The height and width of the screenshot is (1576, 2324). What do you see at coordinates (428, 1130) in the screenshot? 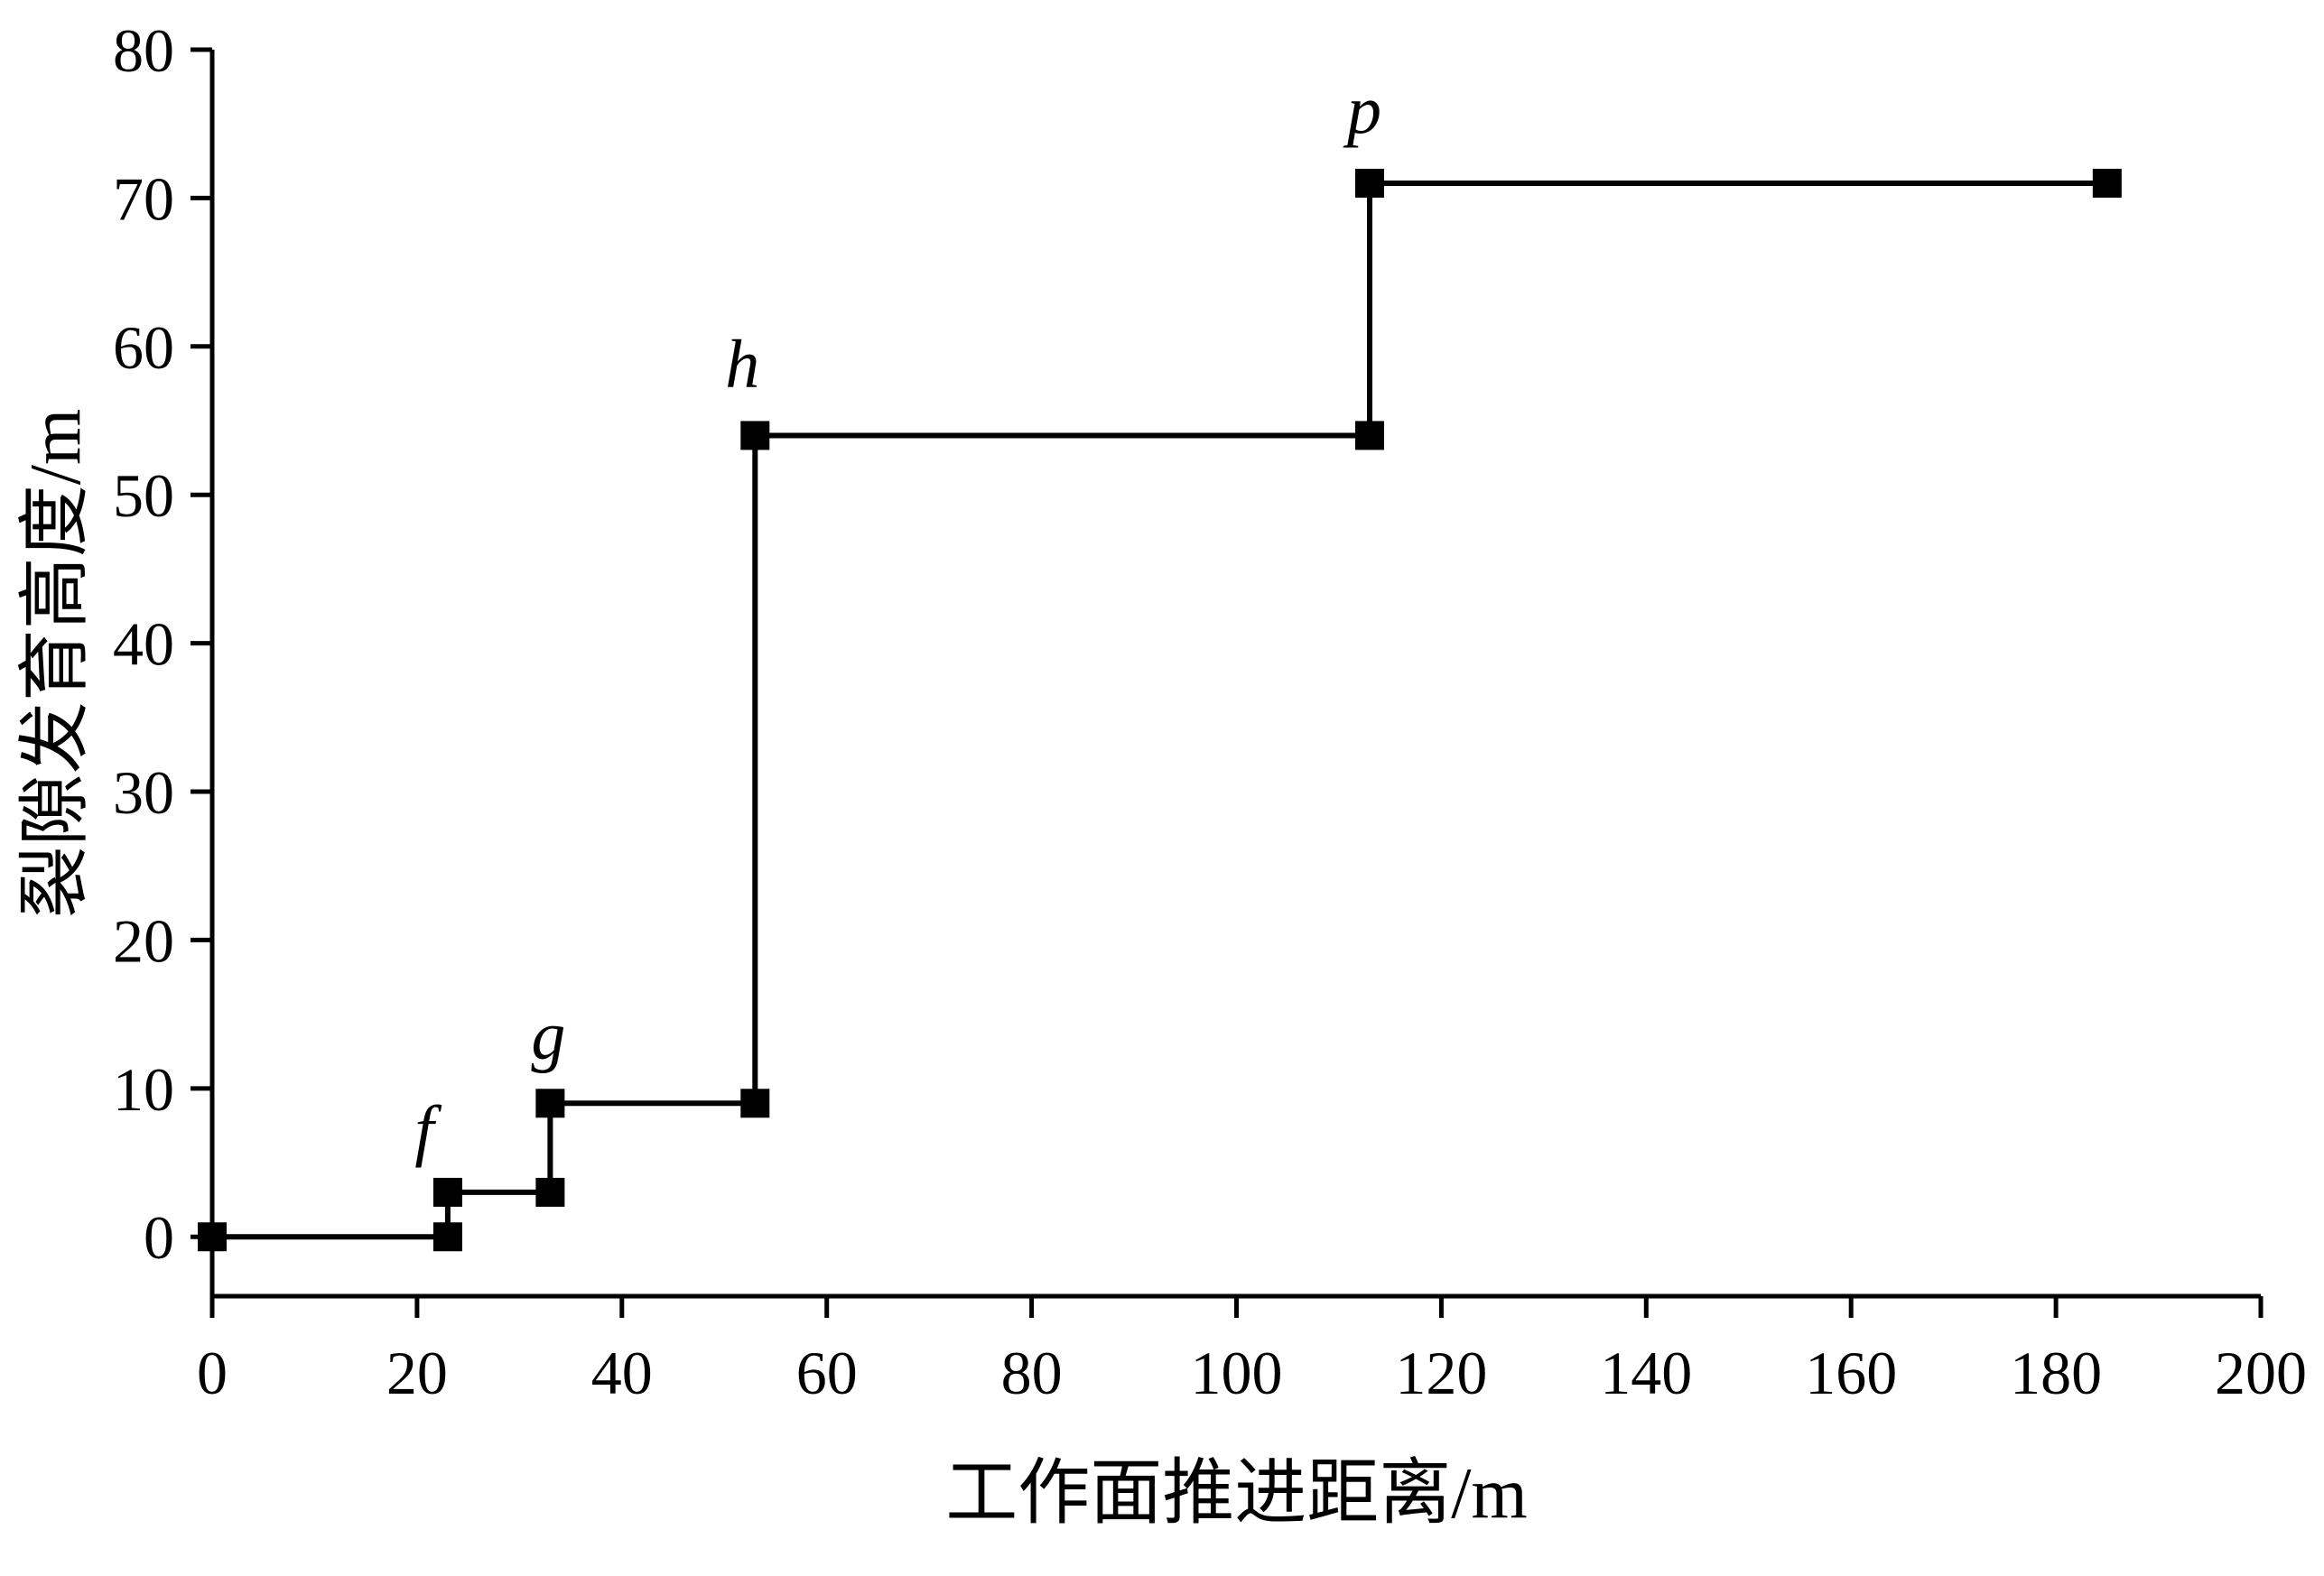
I see `point-label-f: f` at bounding box center [428, 1130].